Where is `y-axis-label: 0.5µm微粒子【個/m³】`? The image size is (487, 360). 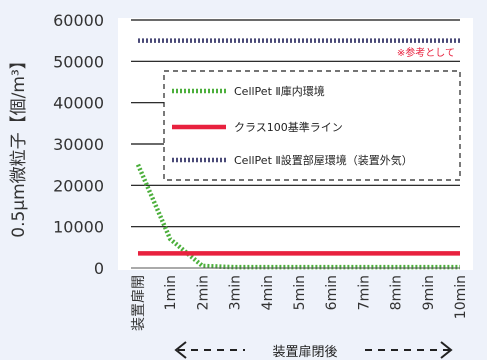
y-axis-label: 0.5µm微粒子【個/m³】 is located at coordinates (19, 145).